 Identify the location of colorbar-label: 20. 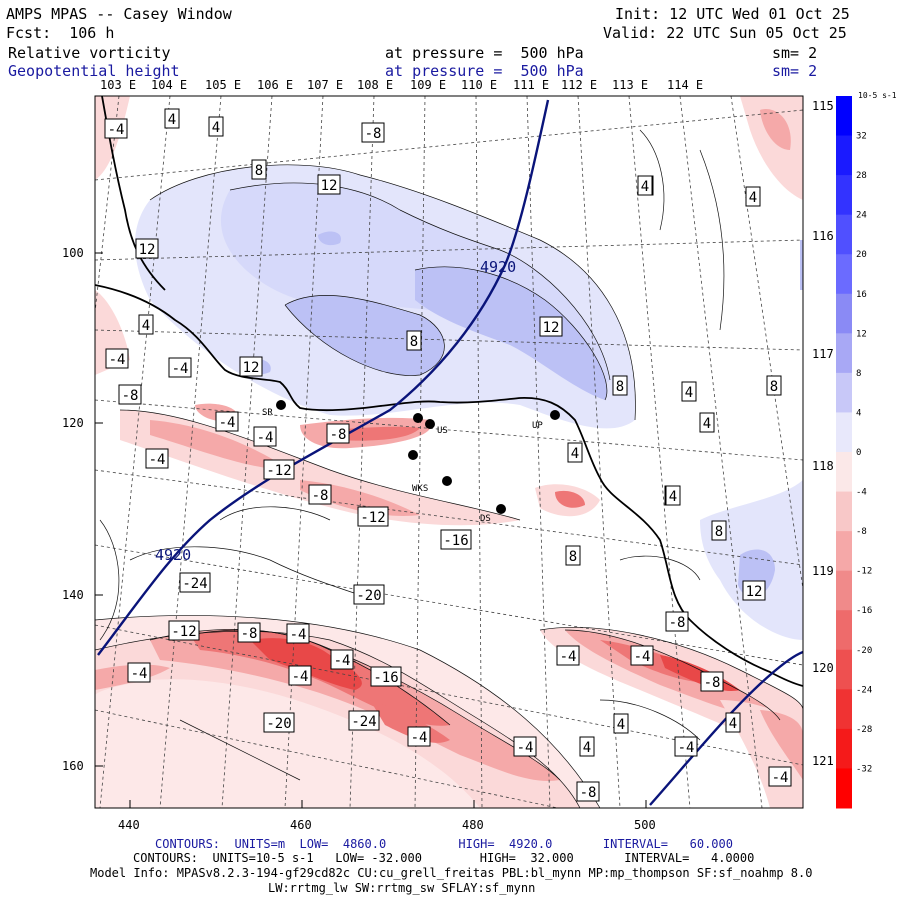
(861, 255).